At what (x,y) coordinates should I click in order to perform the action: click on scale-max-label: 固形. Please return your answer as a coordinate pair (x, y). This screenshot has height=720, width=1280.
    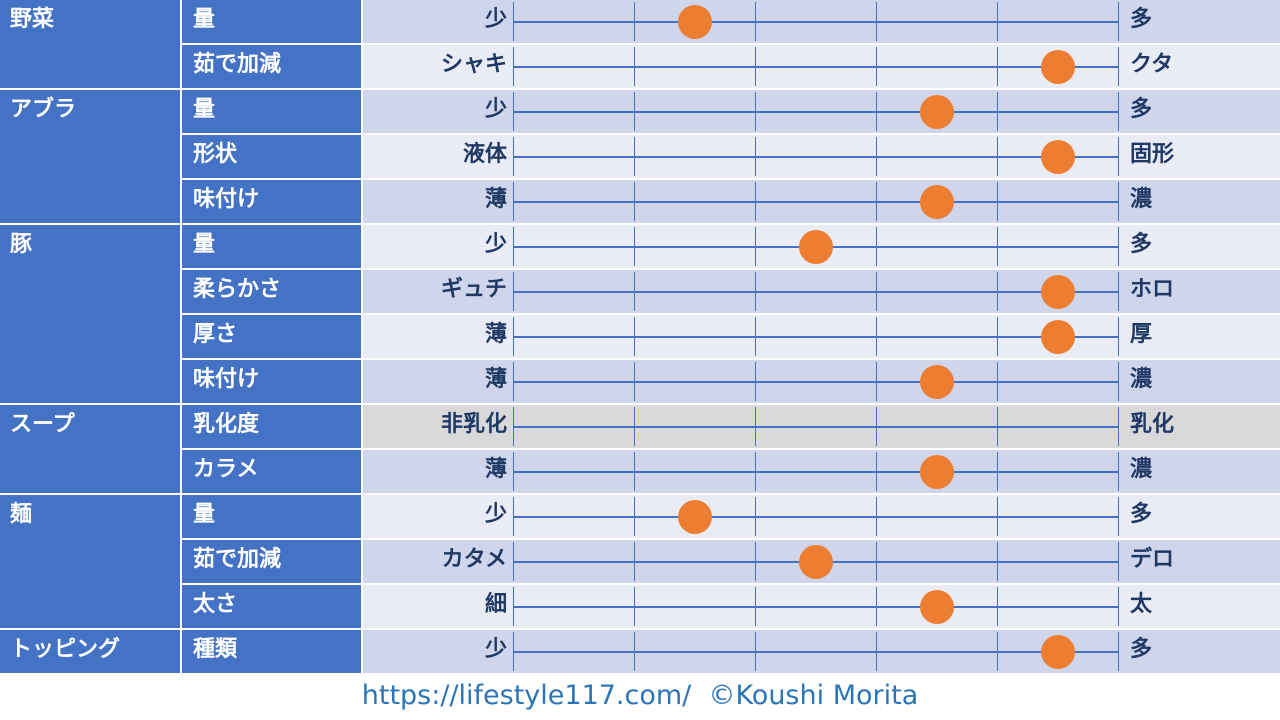
    Looking at the image, I should click on (1152, 154).